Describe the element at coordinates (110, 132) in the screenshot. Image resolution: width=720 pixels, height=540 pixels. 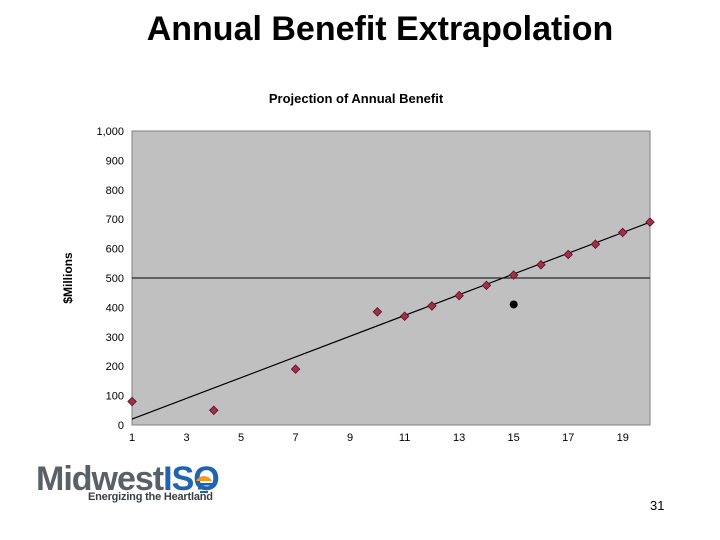
I see `y-tick-label: 1,000` at that location.